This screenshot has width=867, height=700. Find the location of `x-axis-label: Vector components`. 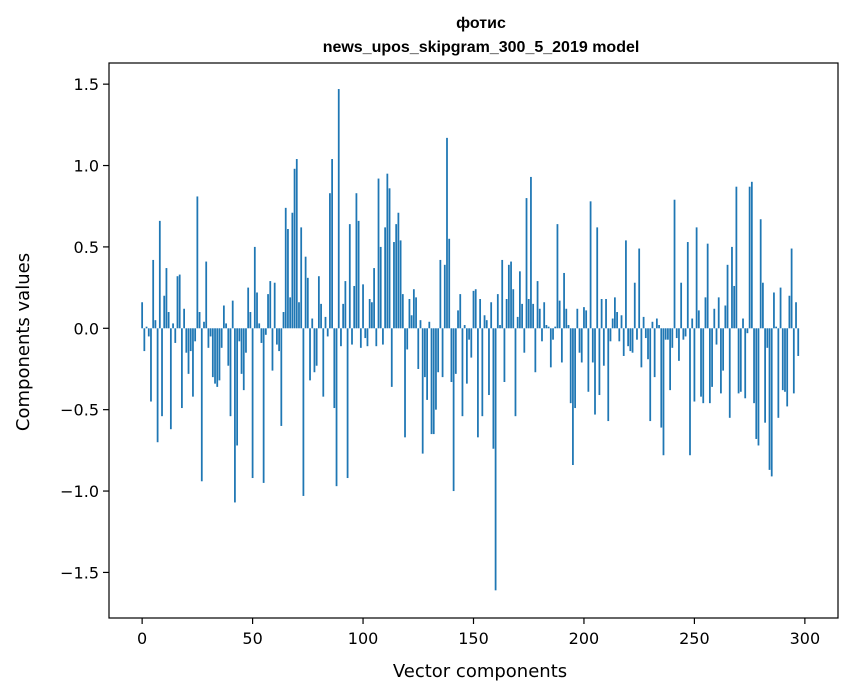

x-axis-label: Vector components is located at coordinates (480, 671).